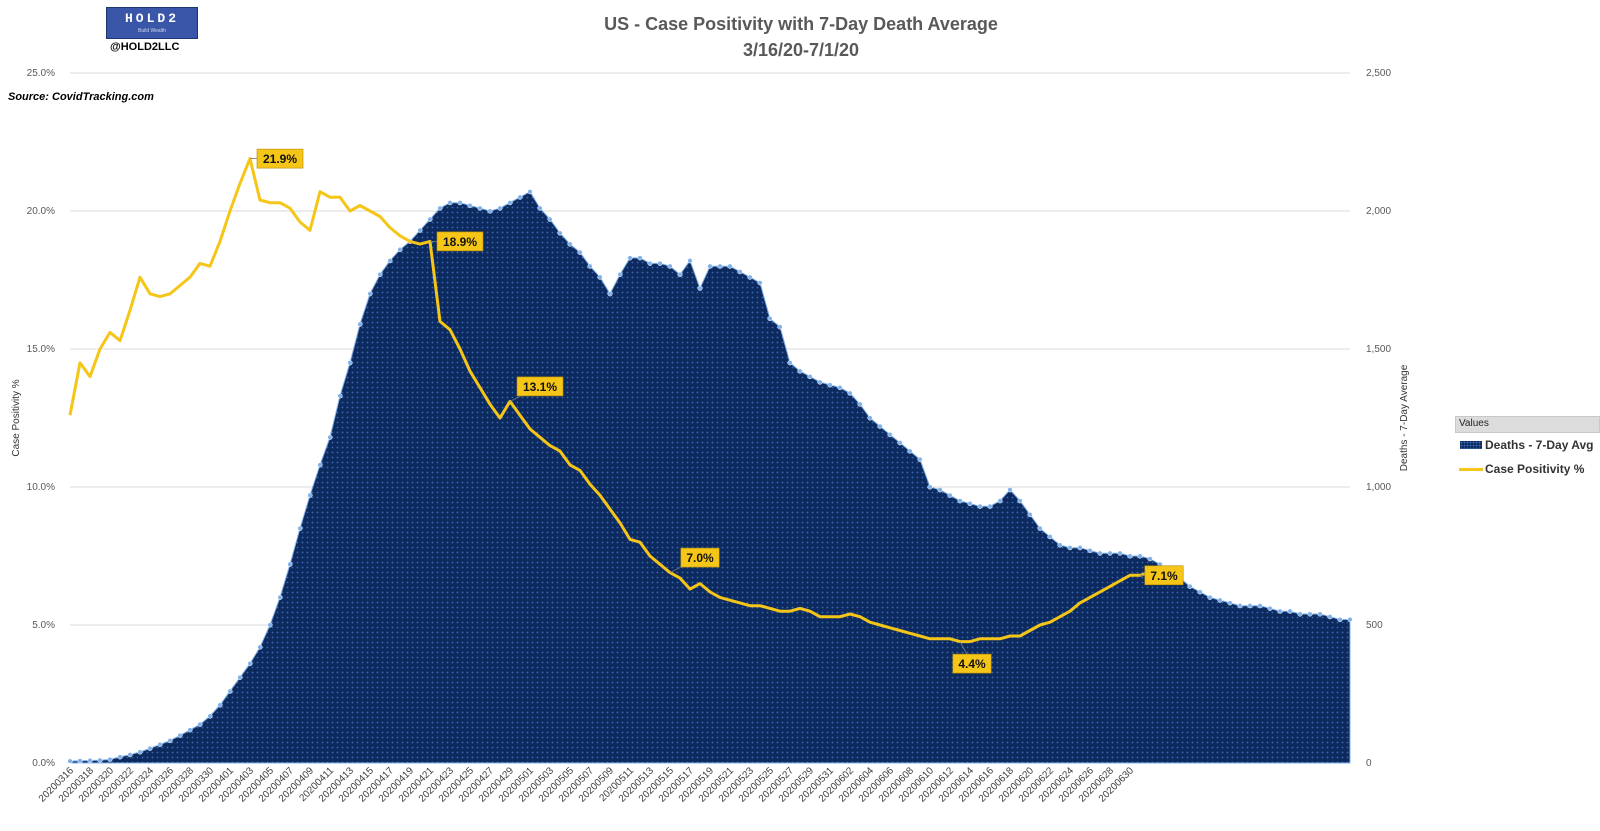 The image size is (1600, 831). What do you see at coordinates (1378, 73) in the screenshot?
I see `y-right-tick-label: 2,500` at bounding box center [1378, 73].